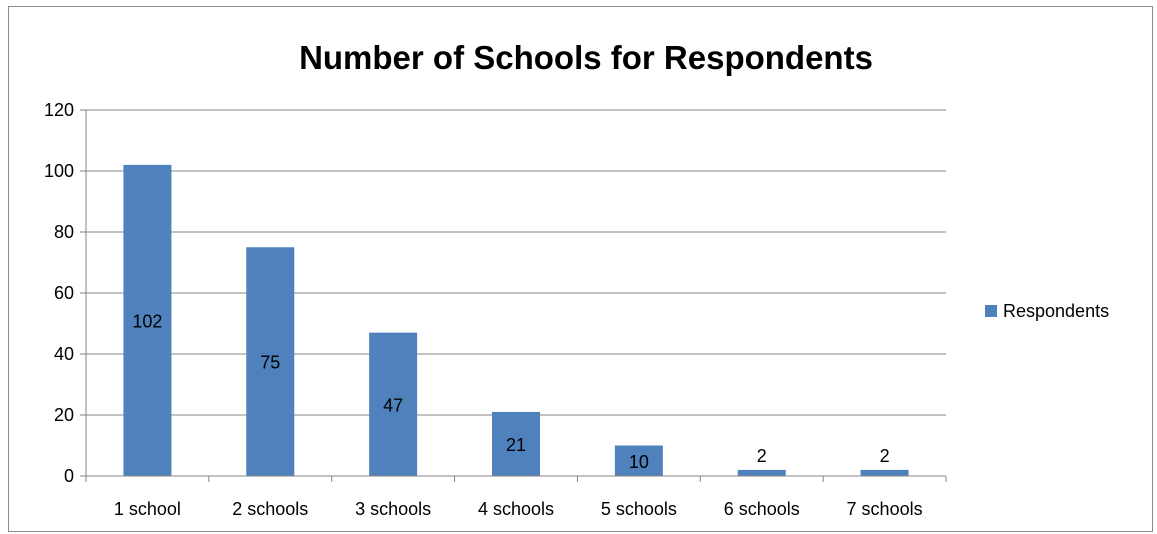 The width and height of the screenshot is (1157, 534). Describe the element at coordinates (1056, 311) in the screenshot. I see `legend-label-respondents: Respondents` at that location.